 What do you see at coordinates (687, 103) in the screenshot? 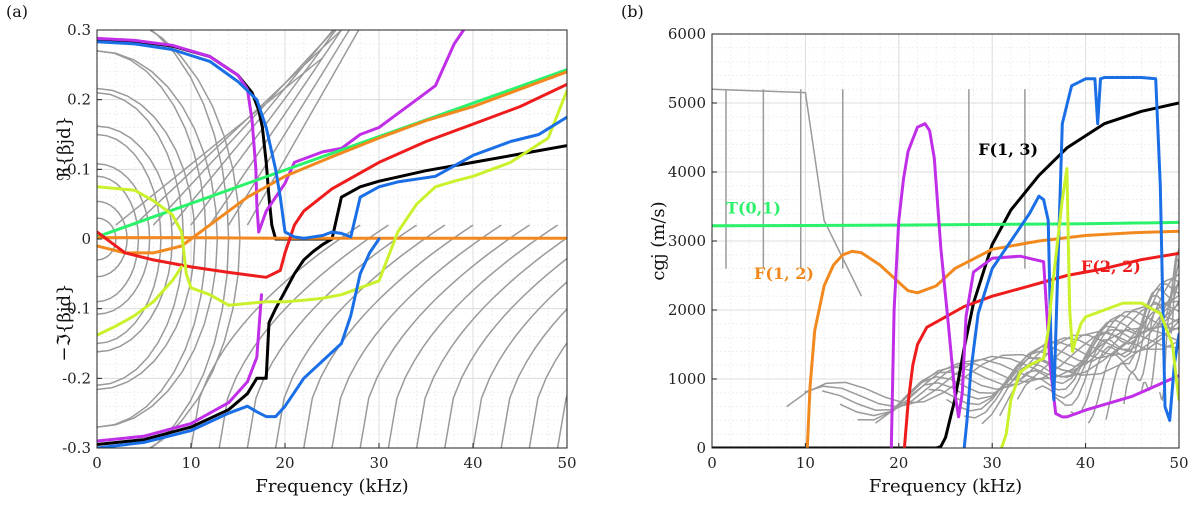
I see `y-tick-label: 5000` at bounding box center [687, 103].